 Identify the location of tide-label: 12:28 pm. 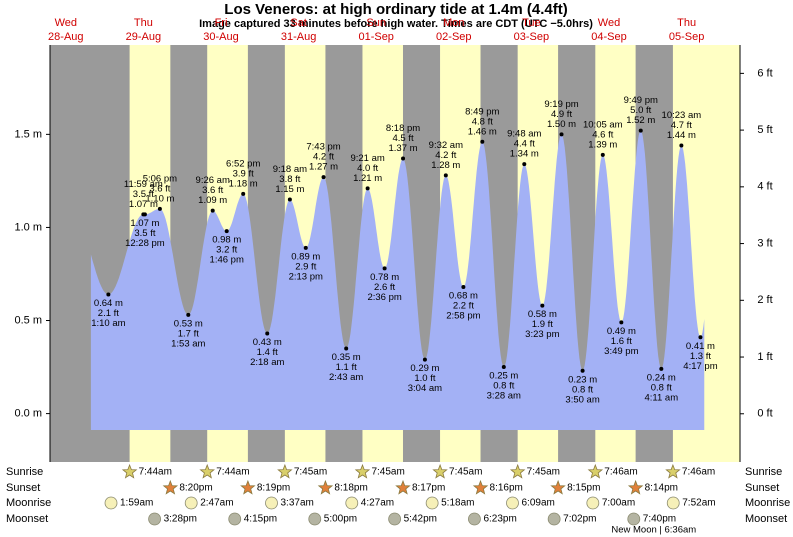
(145, 243).